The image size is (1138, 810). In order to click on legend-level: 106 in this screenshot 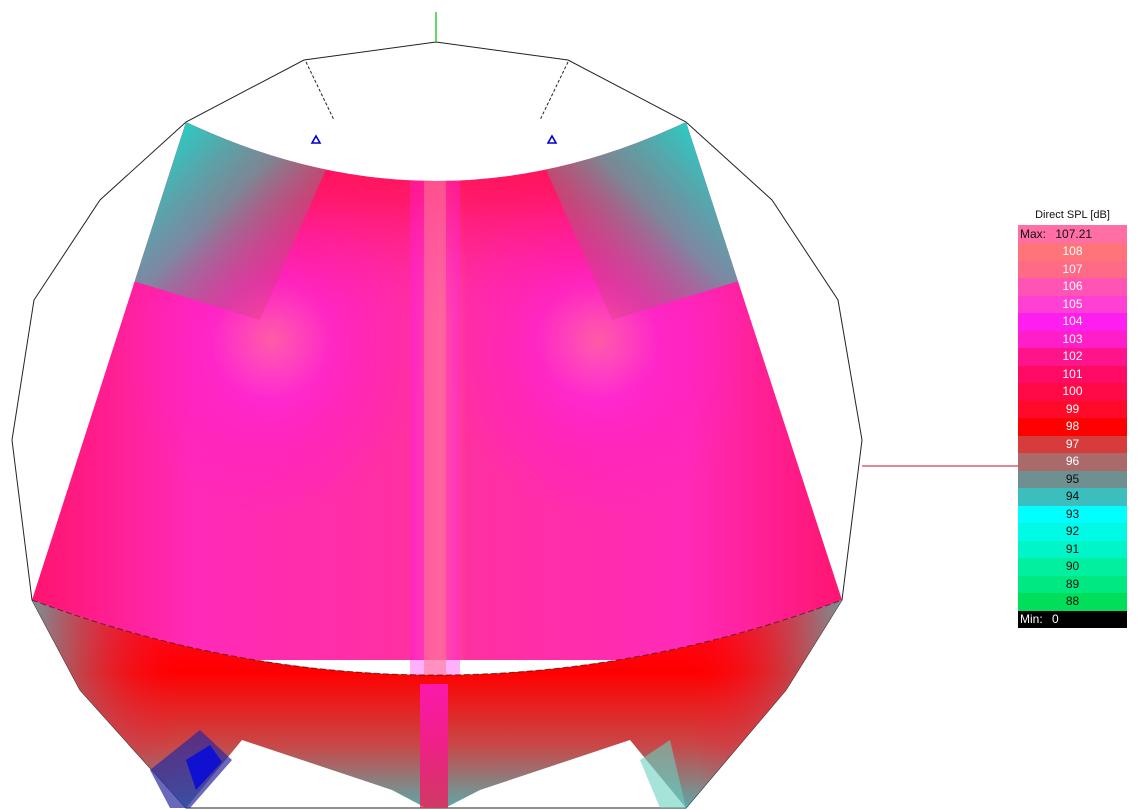, I will do `click(1072, 287)`.